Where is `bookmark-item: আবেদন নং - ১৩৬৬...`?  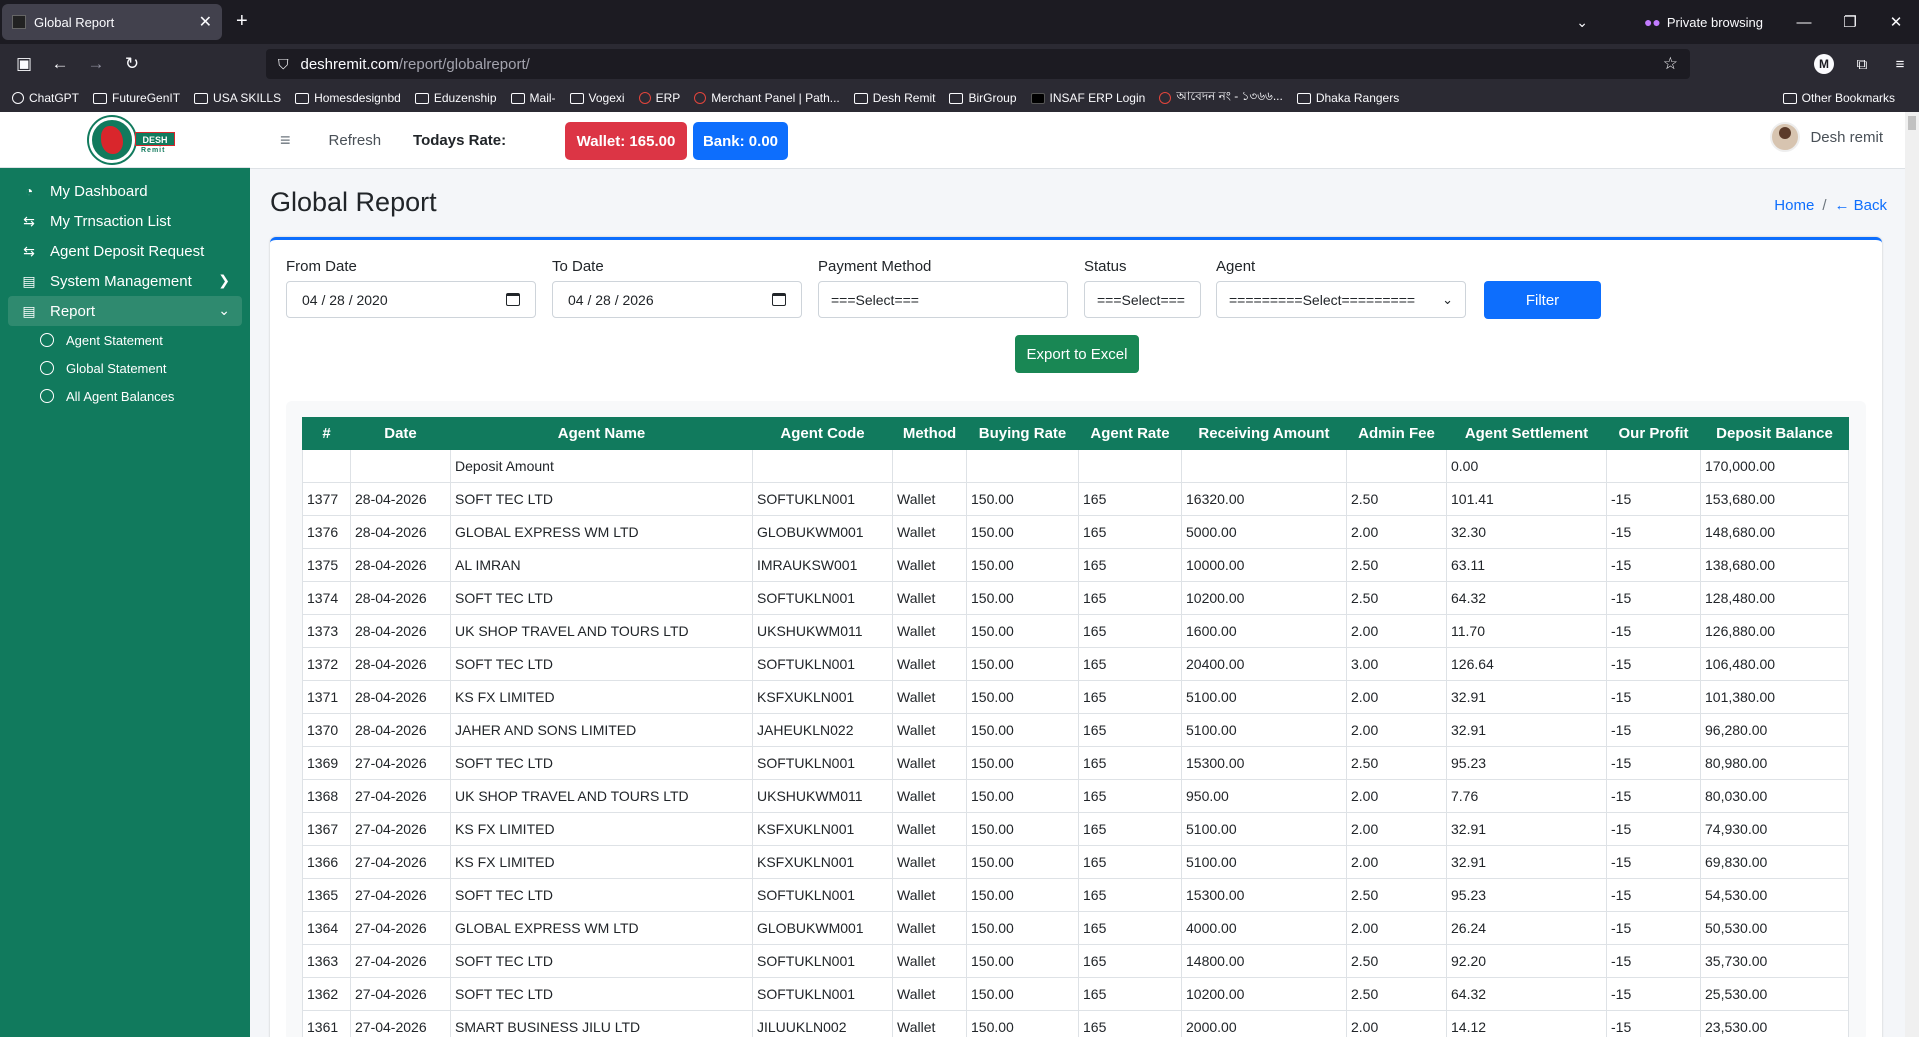
bookmark-item: আবেদন নং - ১৩৬৬... is located at coordinates (1221, 98).